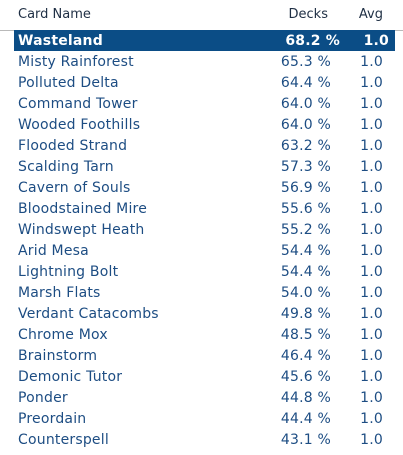 The height and width of the screenshot is (455, 403). I want to click on table-row: Polluted Delta 64.4 % 1.0, so click(201, 82).